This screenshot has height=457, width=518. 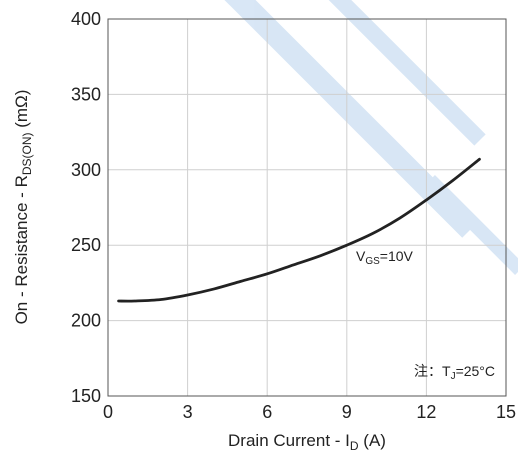 I want to click on tj-annotation: 注：TJ=25°C, so click(x=454, y=372).